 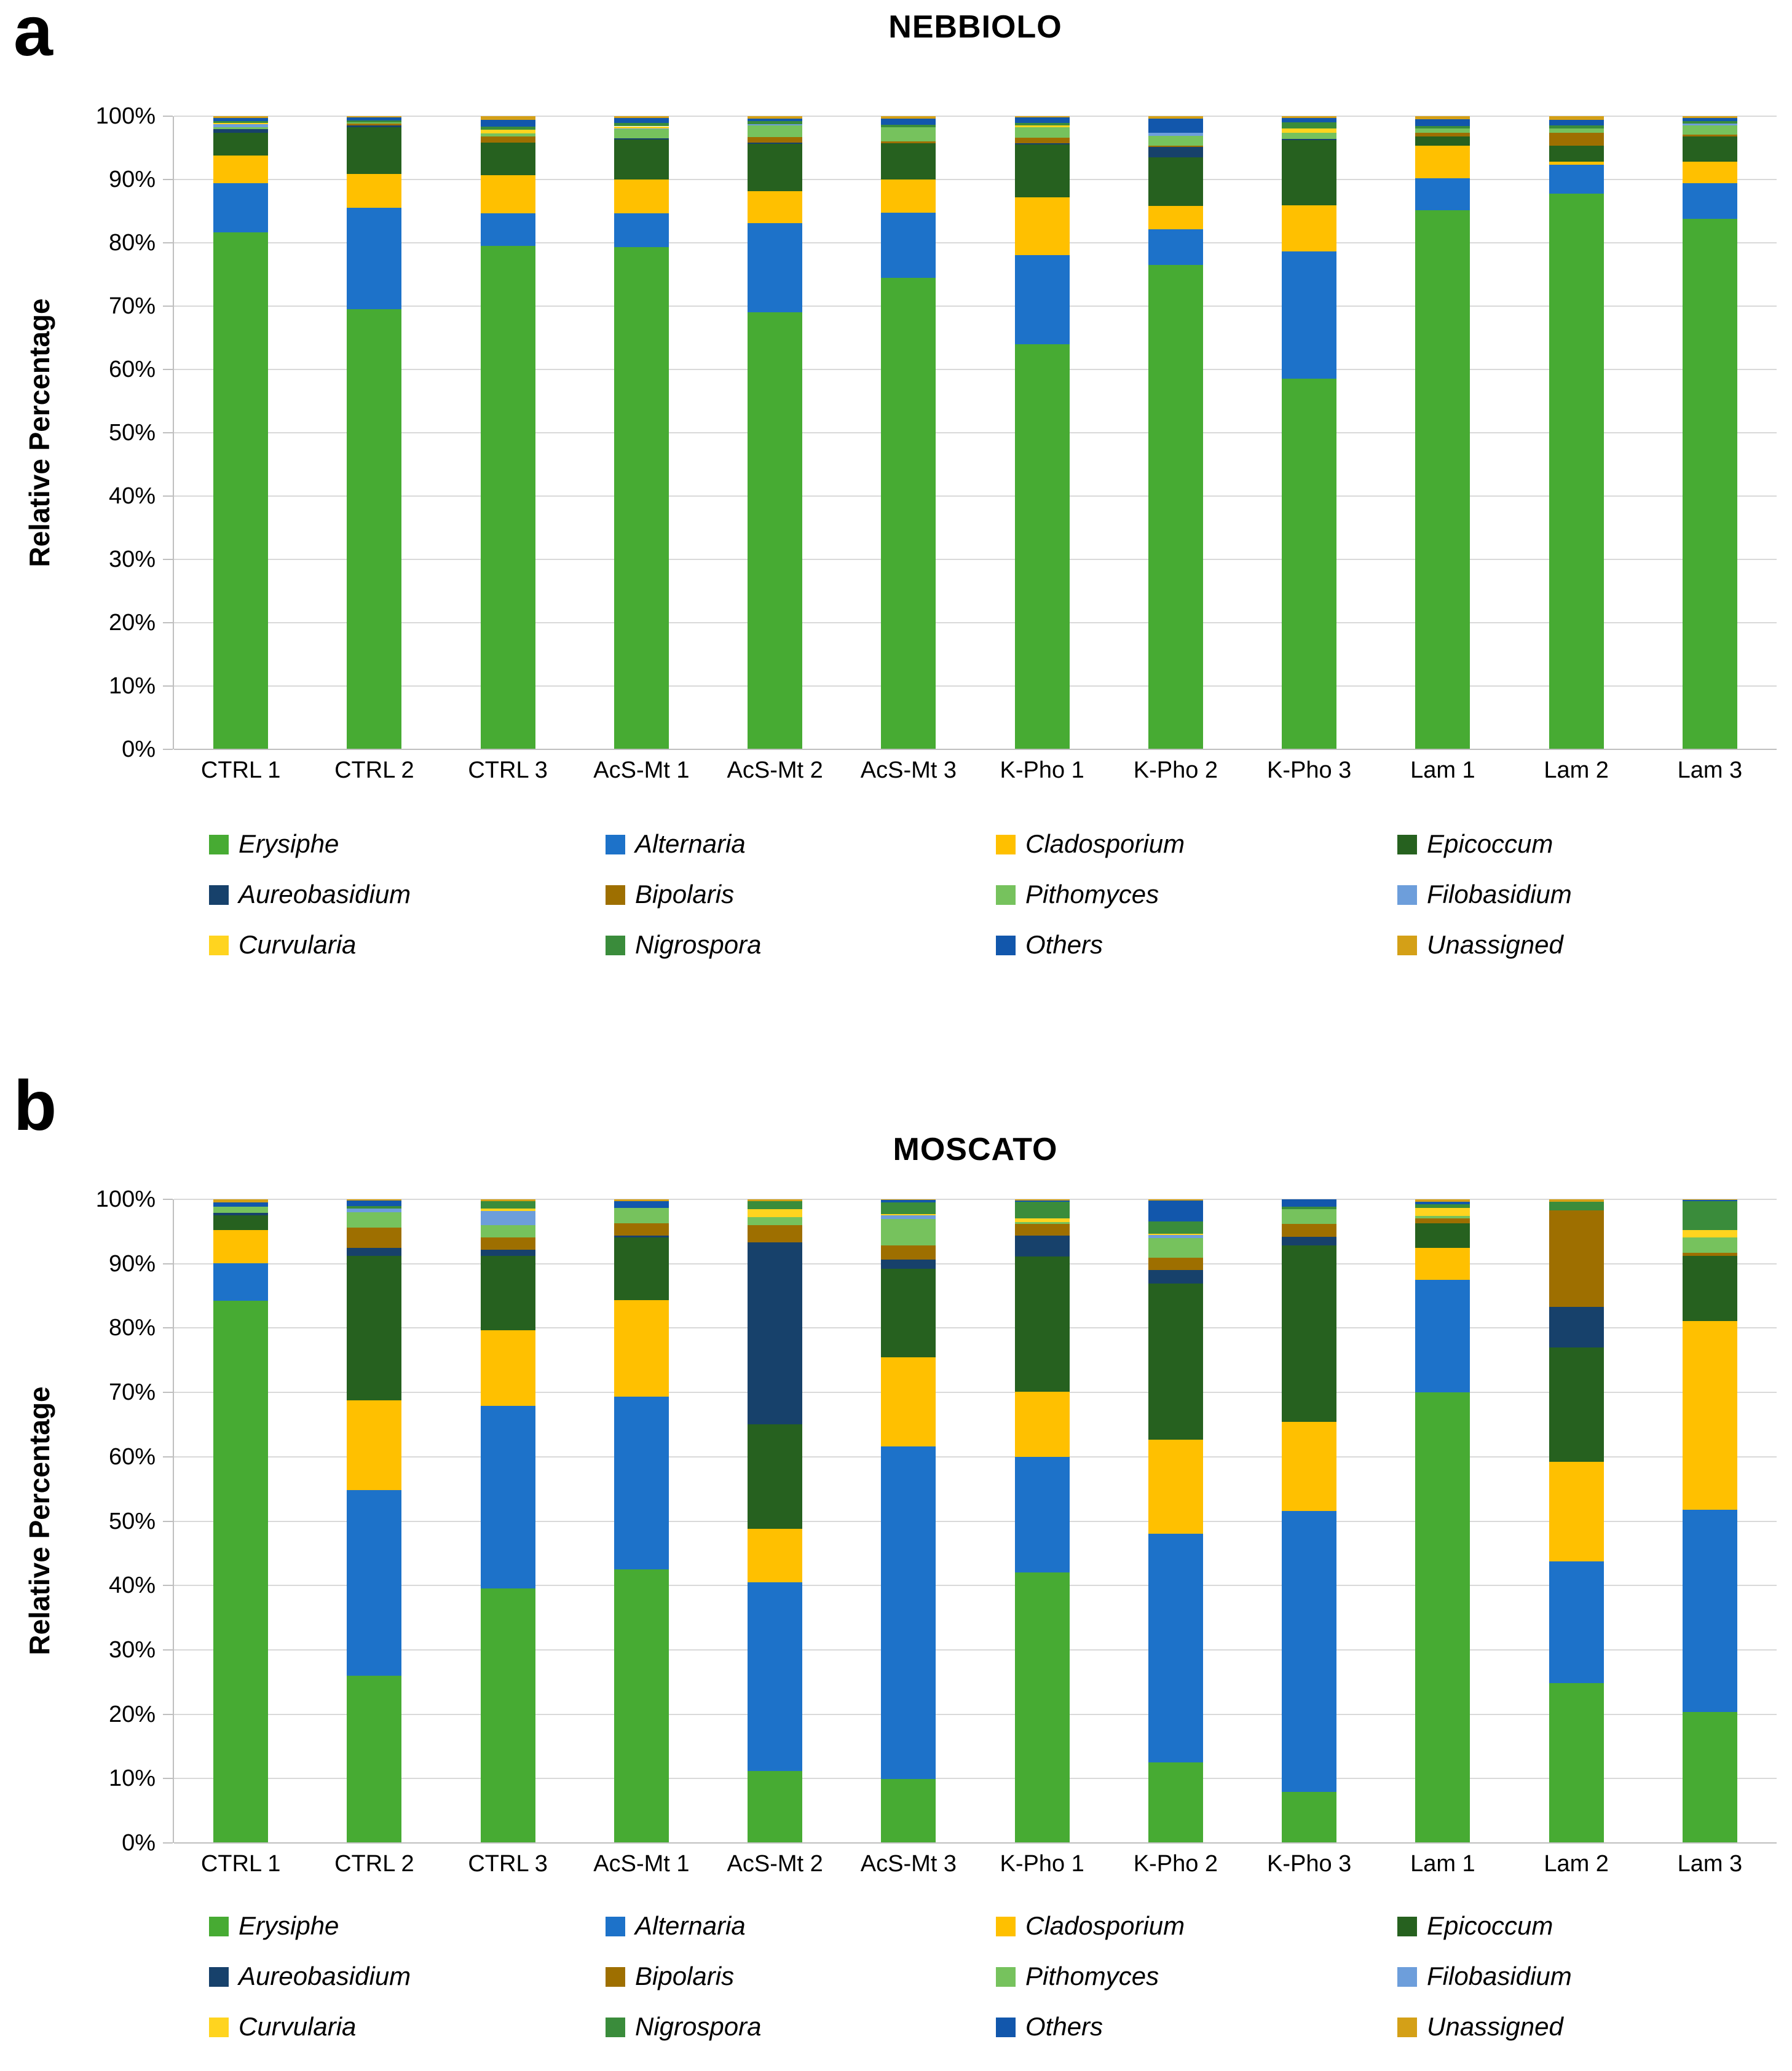 I want to click on y-tick-label: 30%, so click(x=132, y=1649).